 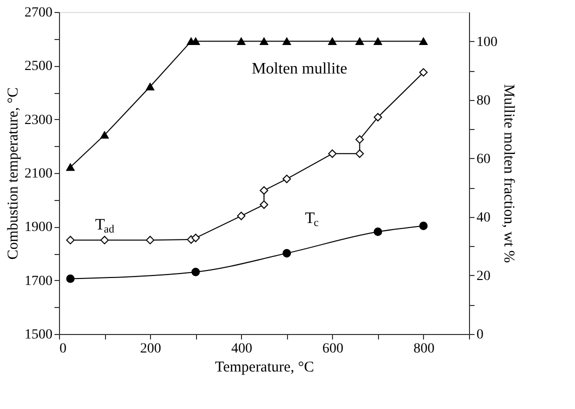 I want to click on y2-tick-label: 80, so click(x=483, y=100).